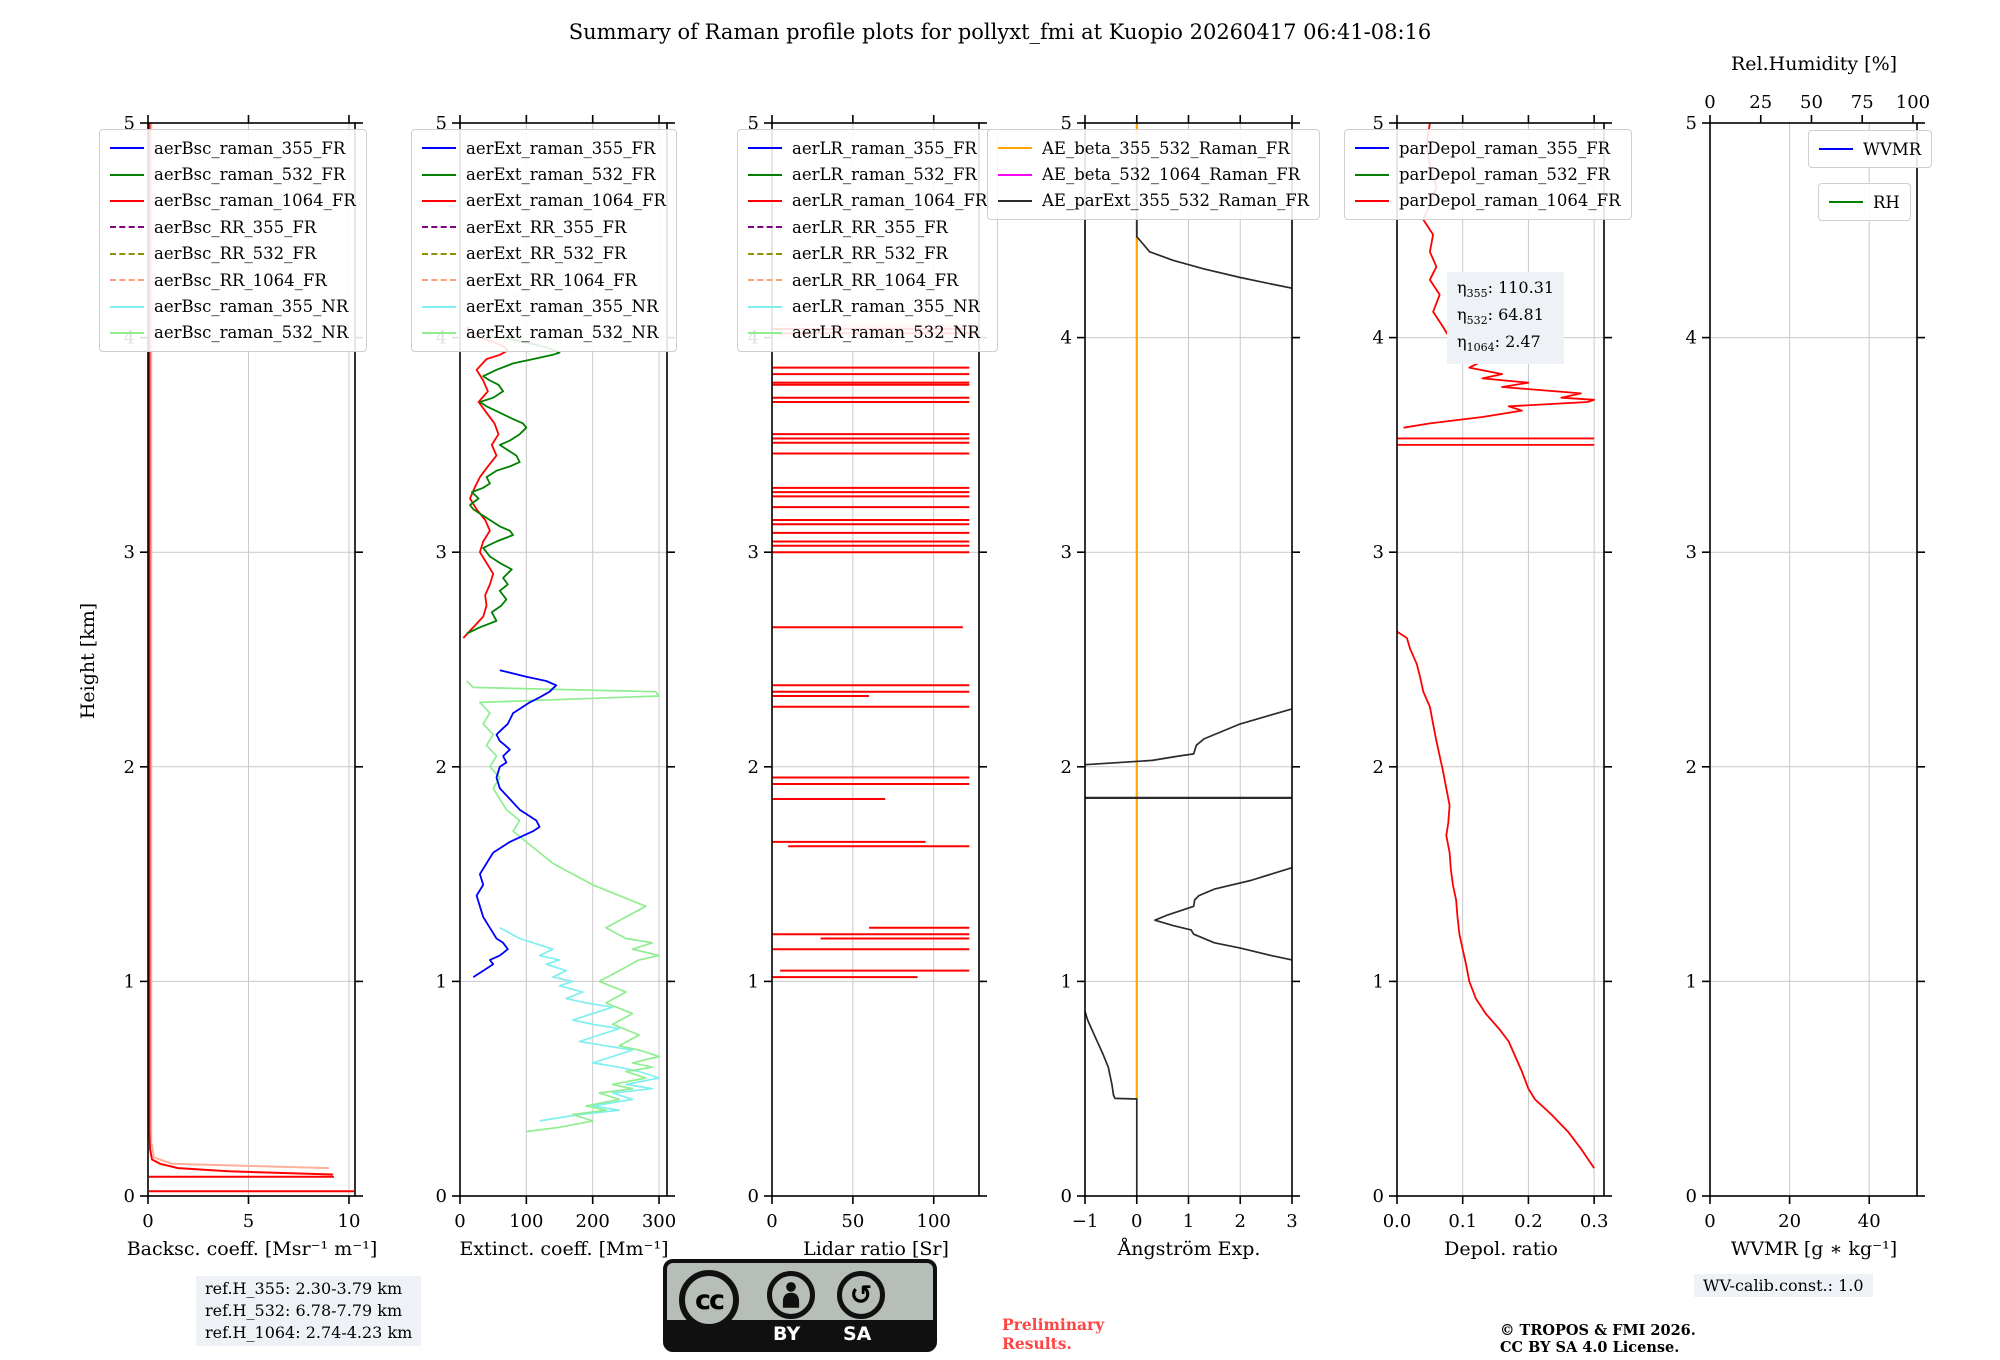 The image size is (2000, 1360). I want to click on legend-item: aerExt_raman_355_FR, so click(544, 148).